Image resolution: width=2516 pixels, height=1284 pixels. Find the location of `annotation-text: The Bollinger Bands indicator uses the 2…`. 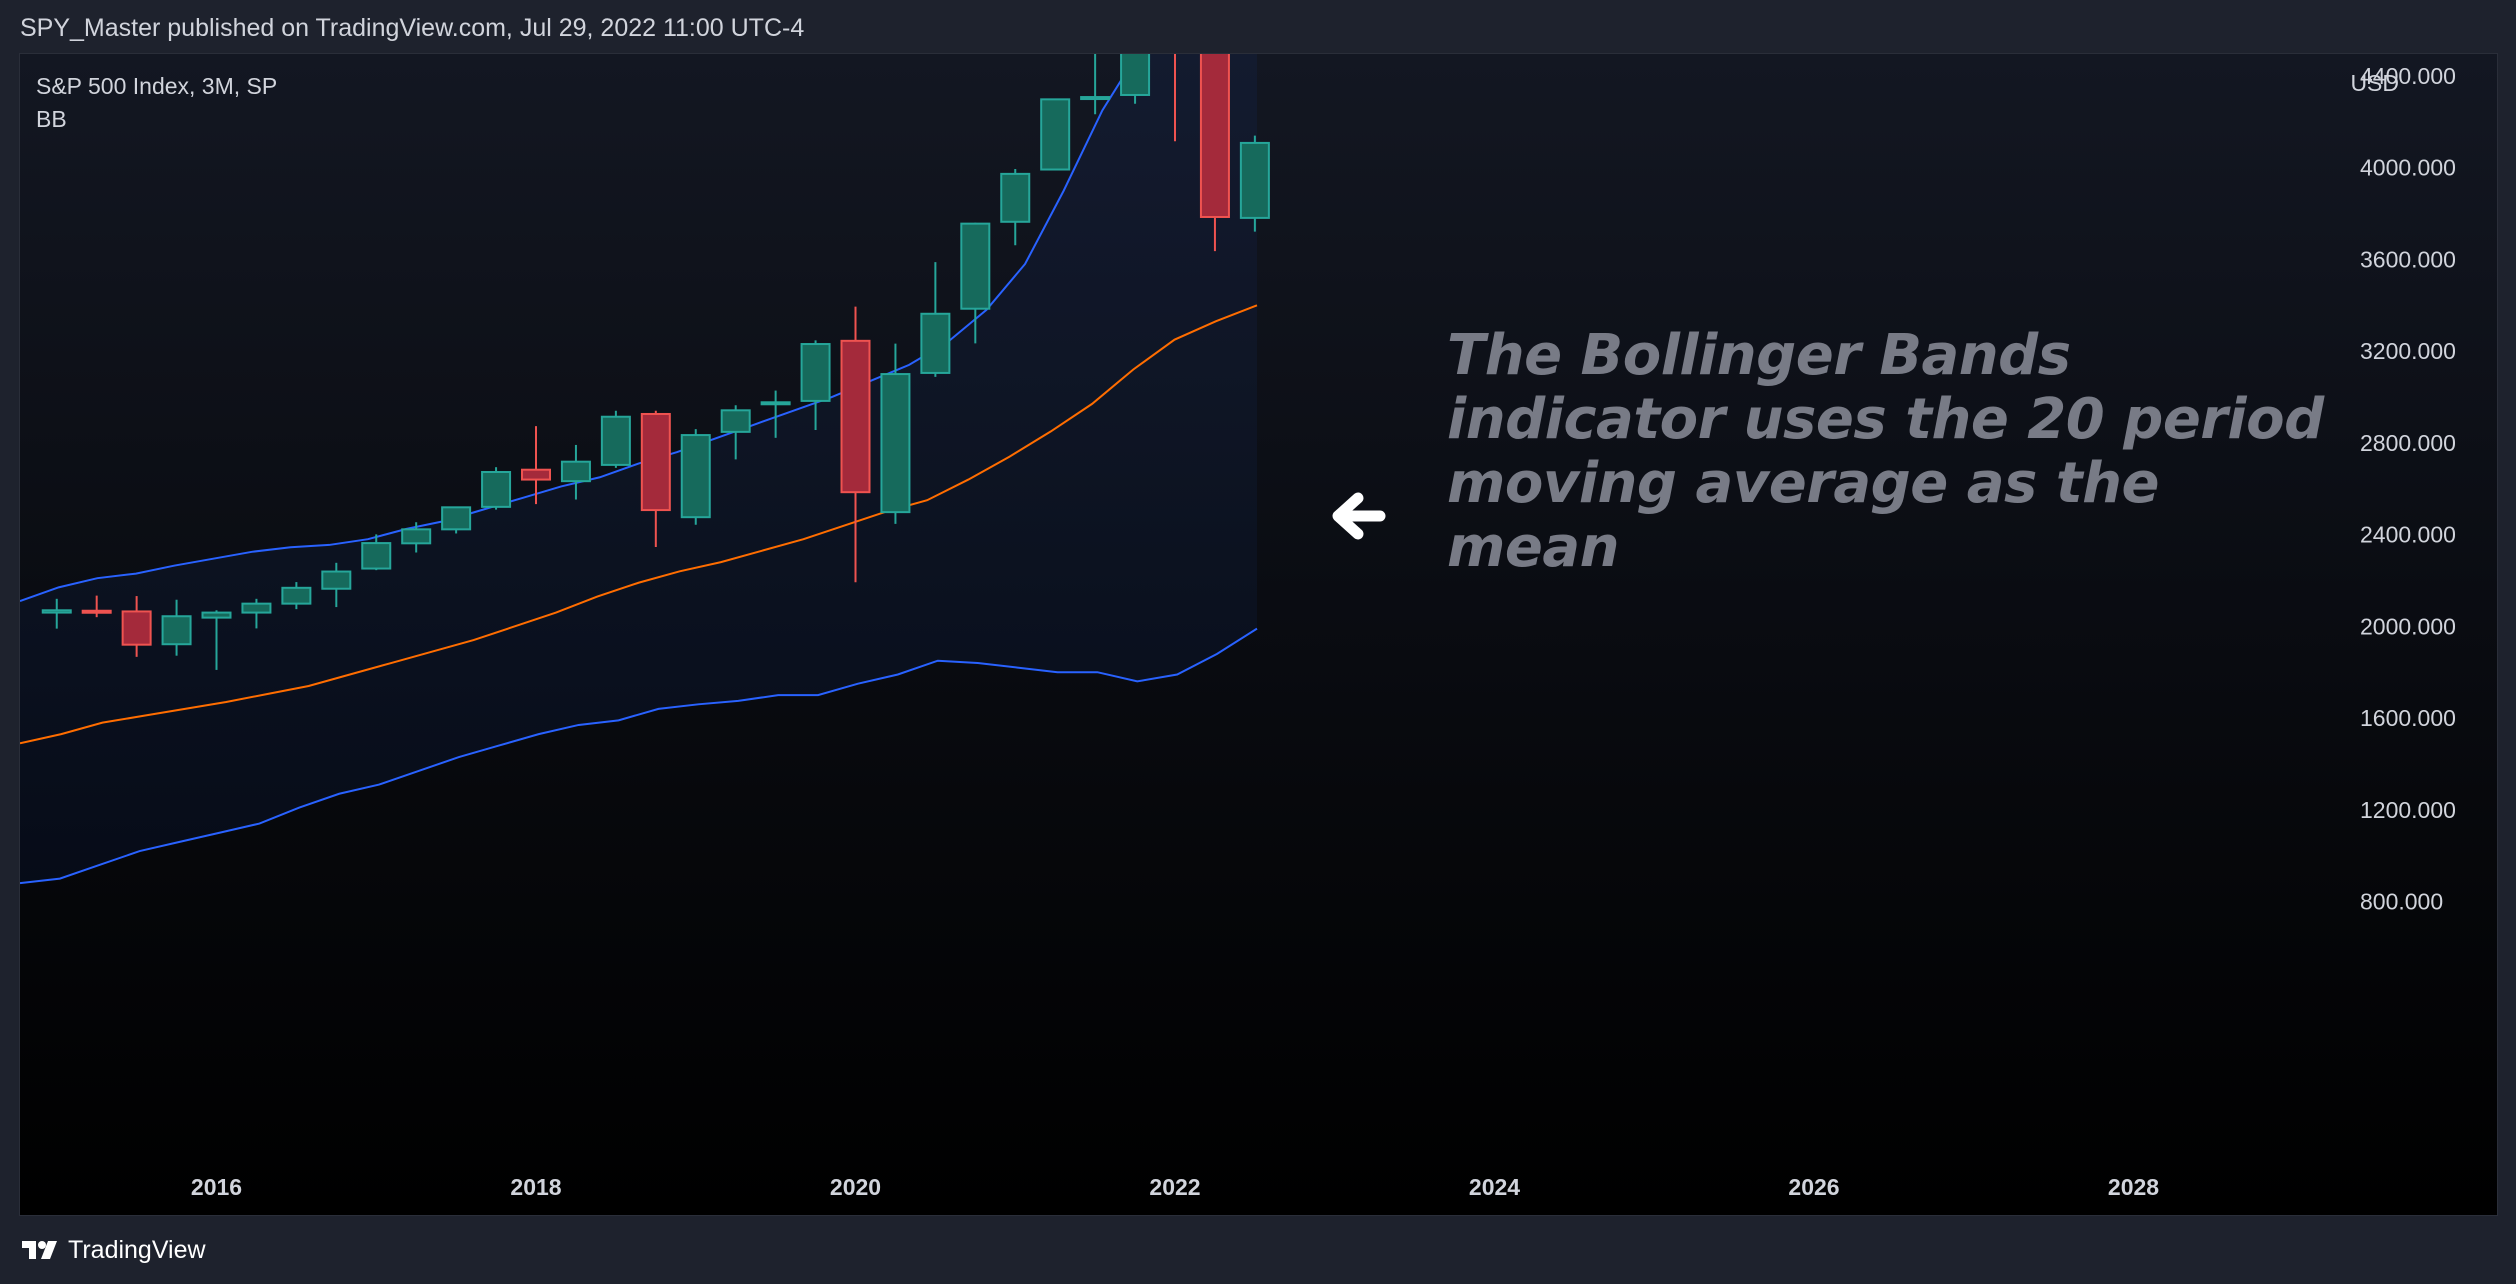

annotation-text: The Bollinger Bands indicator uses the 2… is located at coordinates (1885, 451).